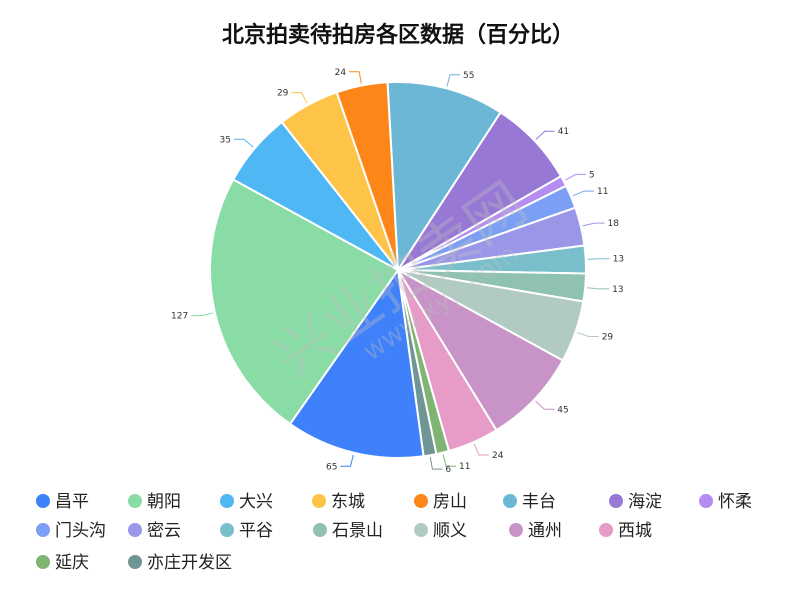  Describe the element at coordinates (592, 175) in the screenshot. I see `data-label: 5` at that location.